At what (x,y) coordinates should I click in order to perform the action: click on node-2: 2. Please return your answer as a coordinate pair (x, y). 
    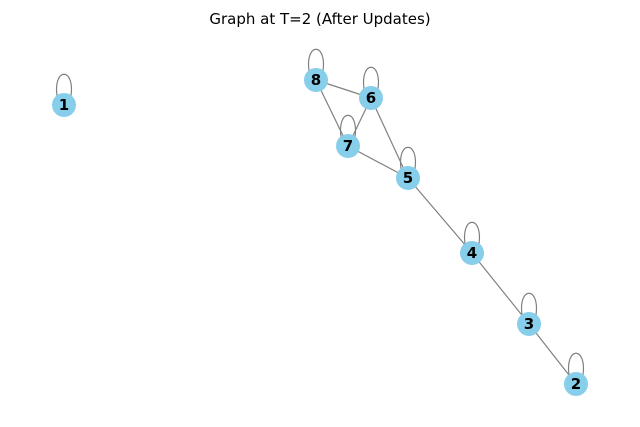
    Looking at the image, I should click on (576, 384).